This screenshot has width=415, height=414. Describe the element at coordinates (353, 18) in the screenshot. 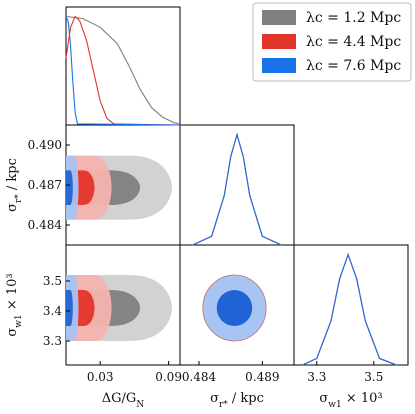

I see `legend-entry-1: λc = 1.2 Mpc` at that location.